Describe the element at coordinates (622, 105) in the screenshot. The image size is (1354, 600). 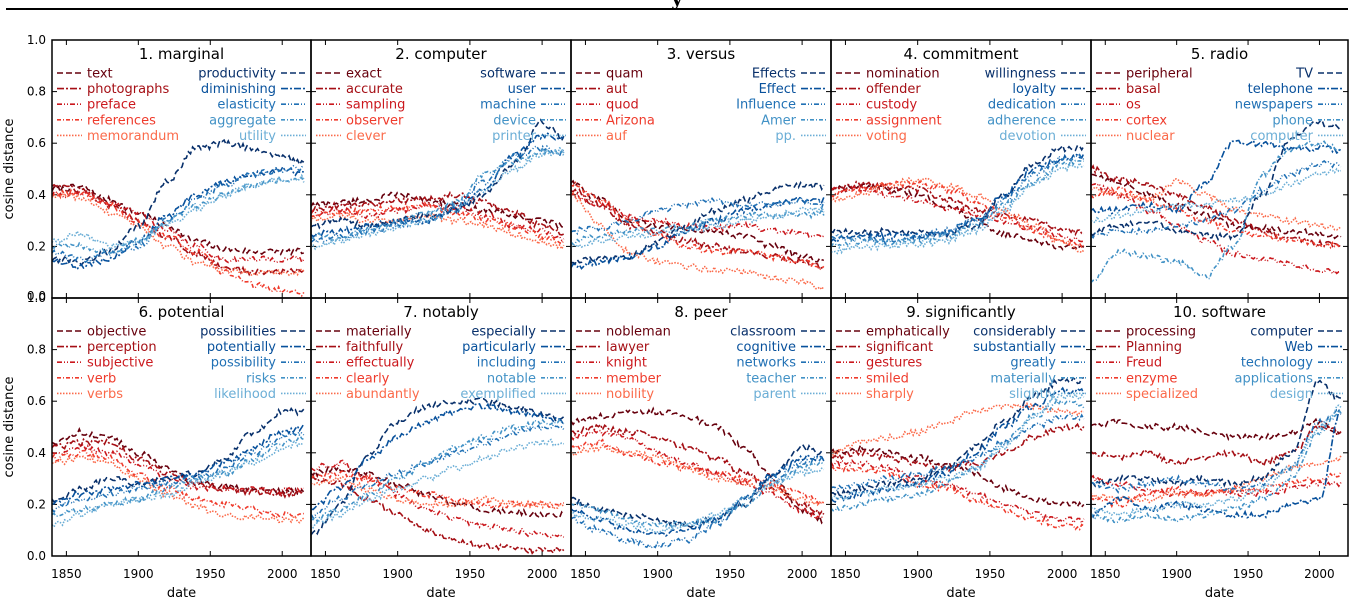
I see `legend-label: quod` at that location.